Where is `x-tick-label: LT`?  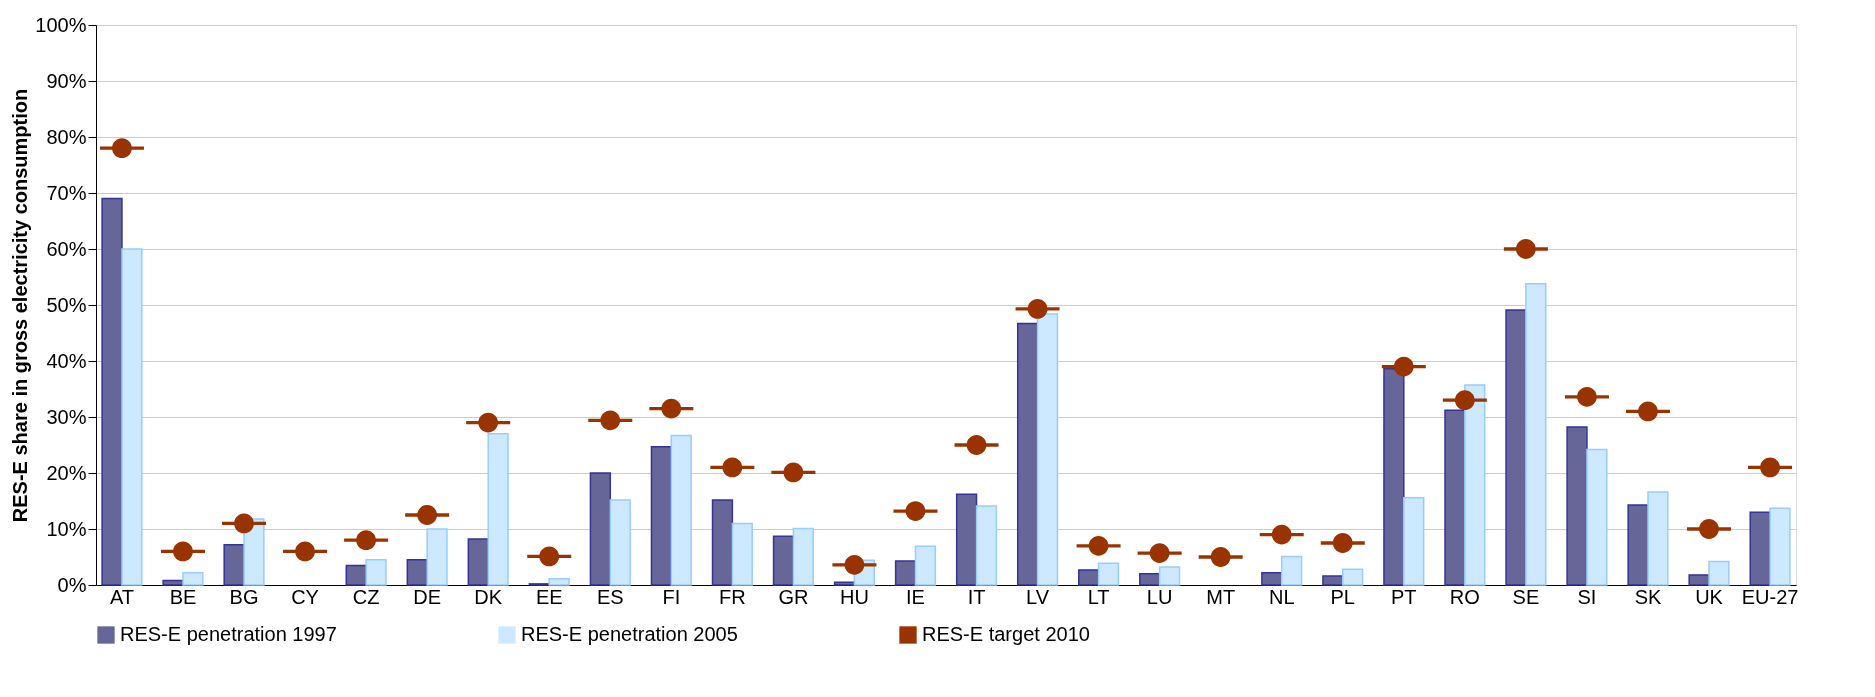
x-tick-label: LT is located at coordinates (1098, 596).